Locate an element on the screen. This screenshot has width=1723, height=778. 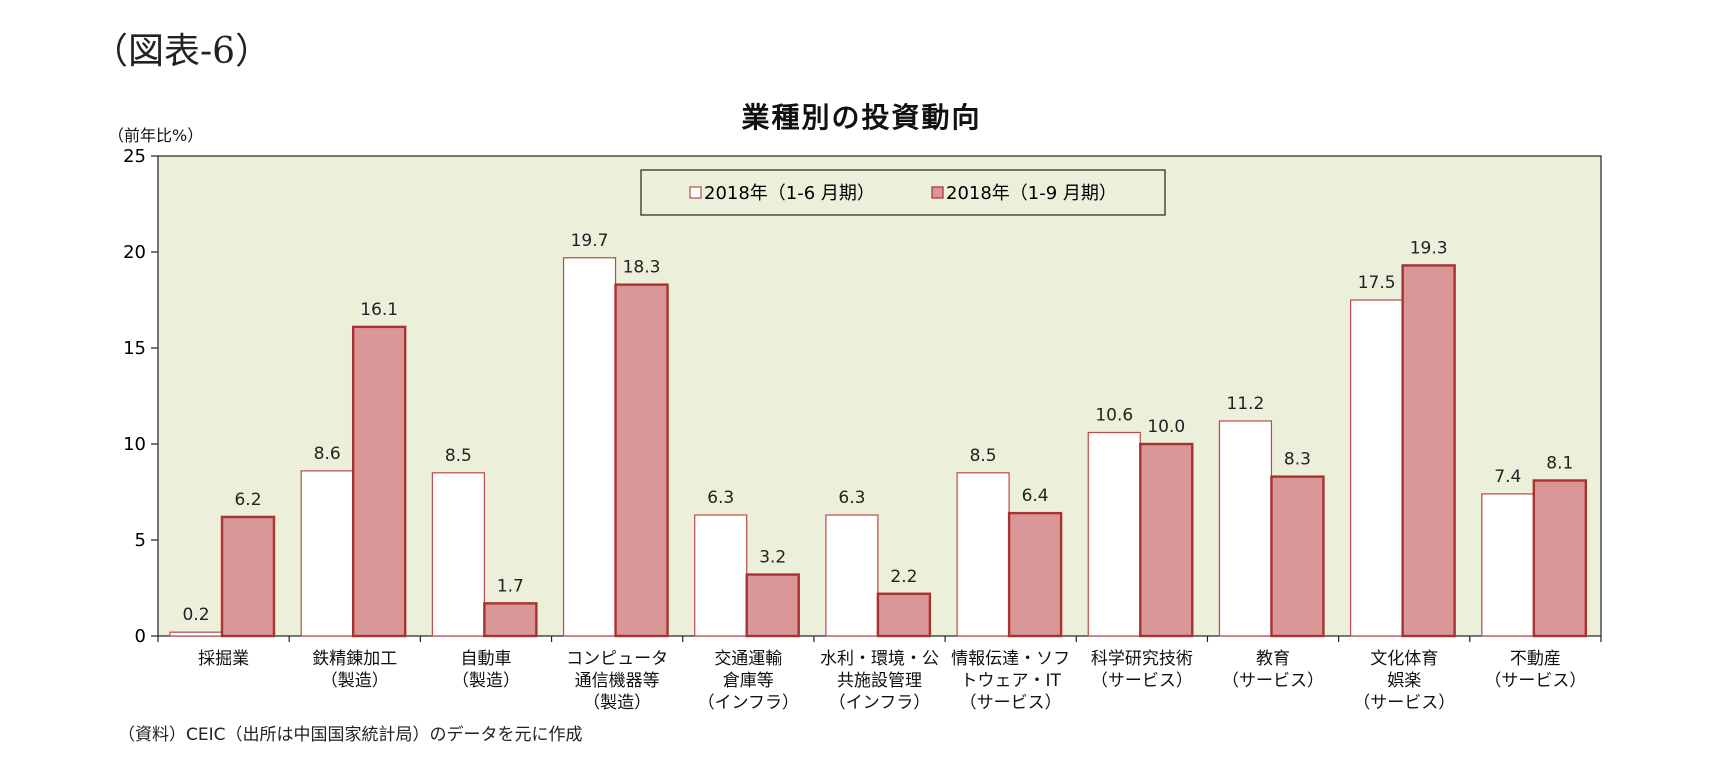
data-label: 10.0 is located at coordinates (1166, 427).